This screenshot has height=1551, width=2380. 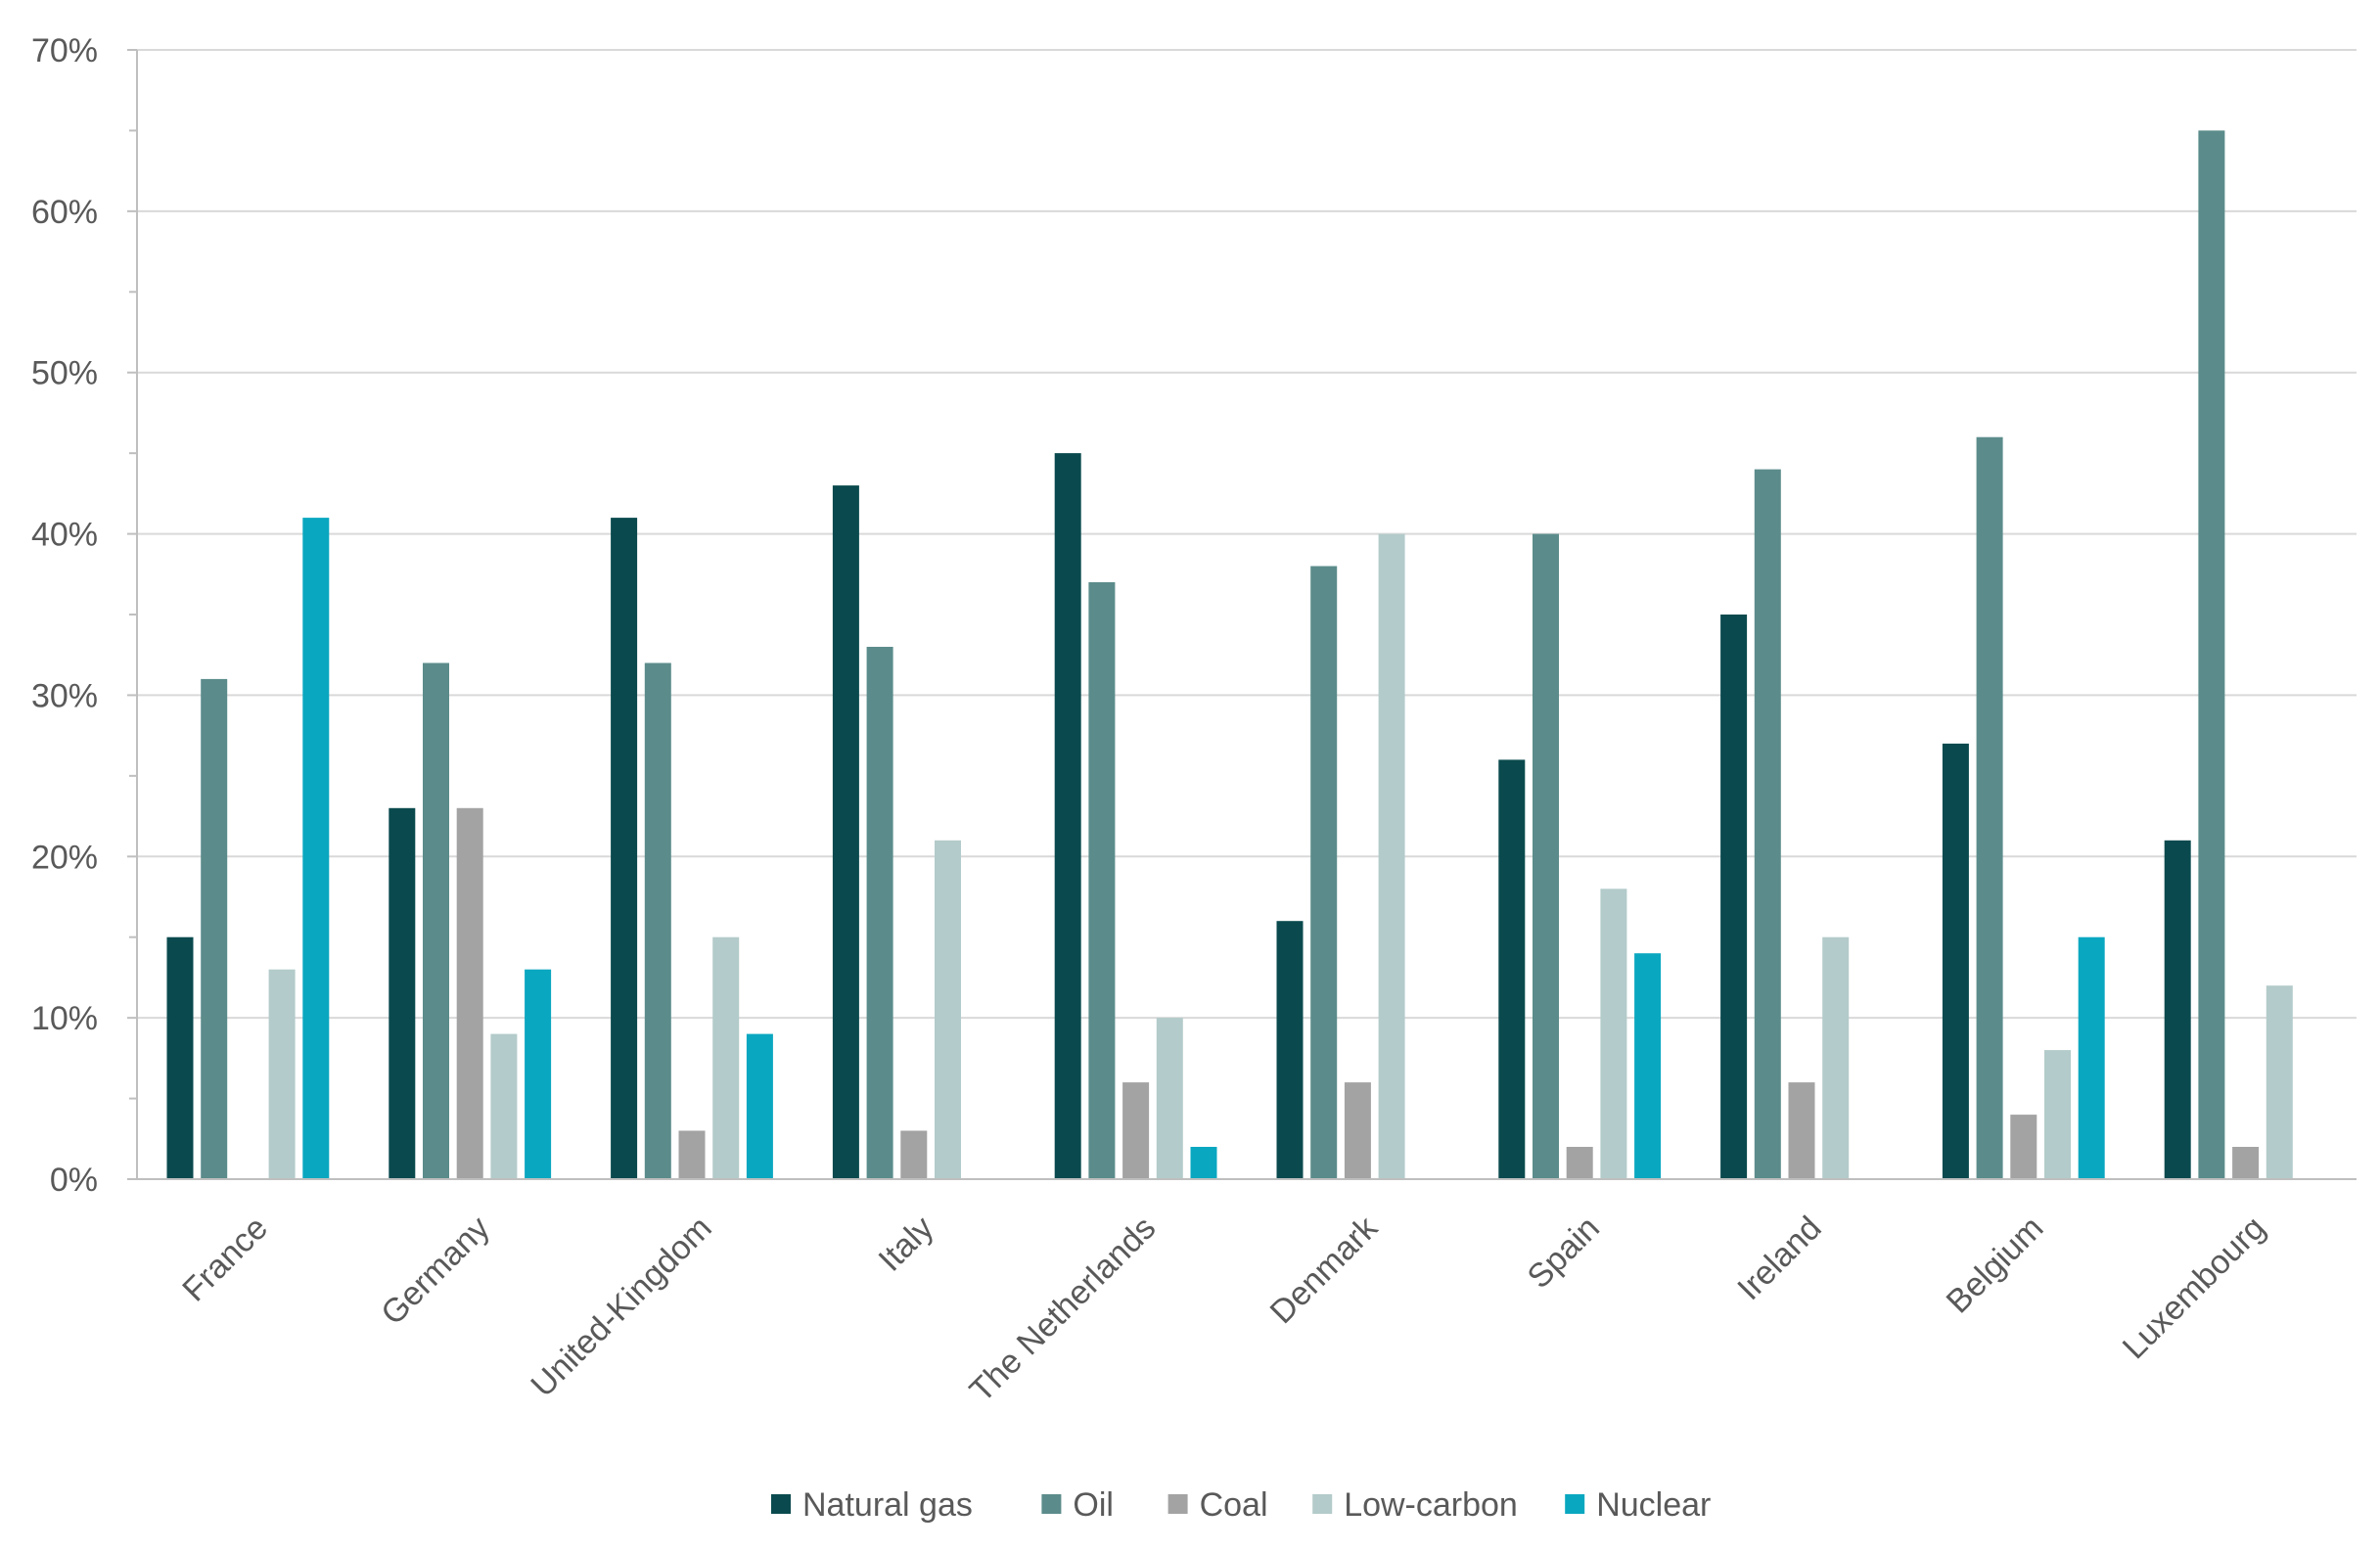 What do you see at coordinates (282, 1074) in the screenshot?
I see `bar-low-carbon-france` at bounding box center [282, 1074].